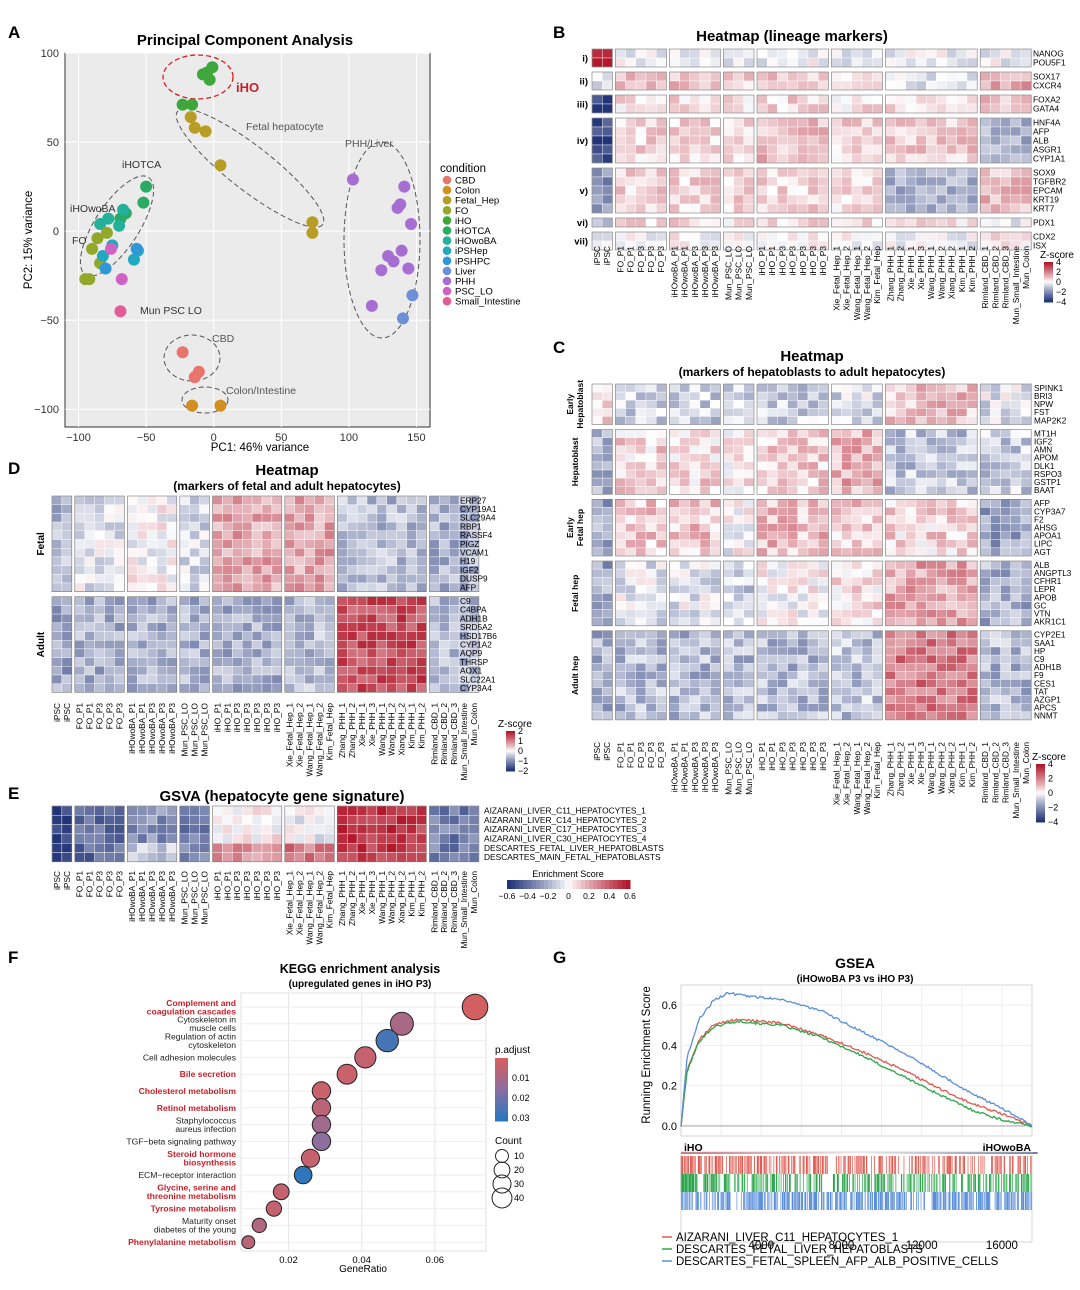 The width and height of the screenshot is (1080, 1290). I want to click on gene-label: CYP2E1, so click(1050, 635).